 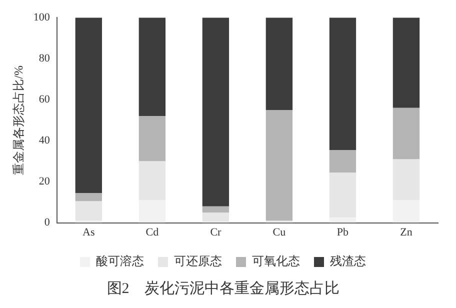 What do you see at coordinates (18, 120) in the screenshot?
I see `y-axis-title: 重金属各形态占比/%` at bounding box center [18, 120].